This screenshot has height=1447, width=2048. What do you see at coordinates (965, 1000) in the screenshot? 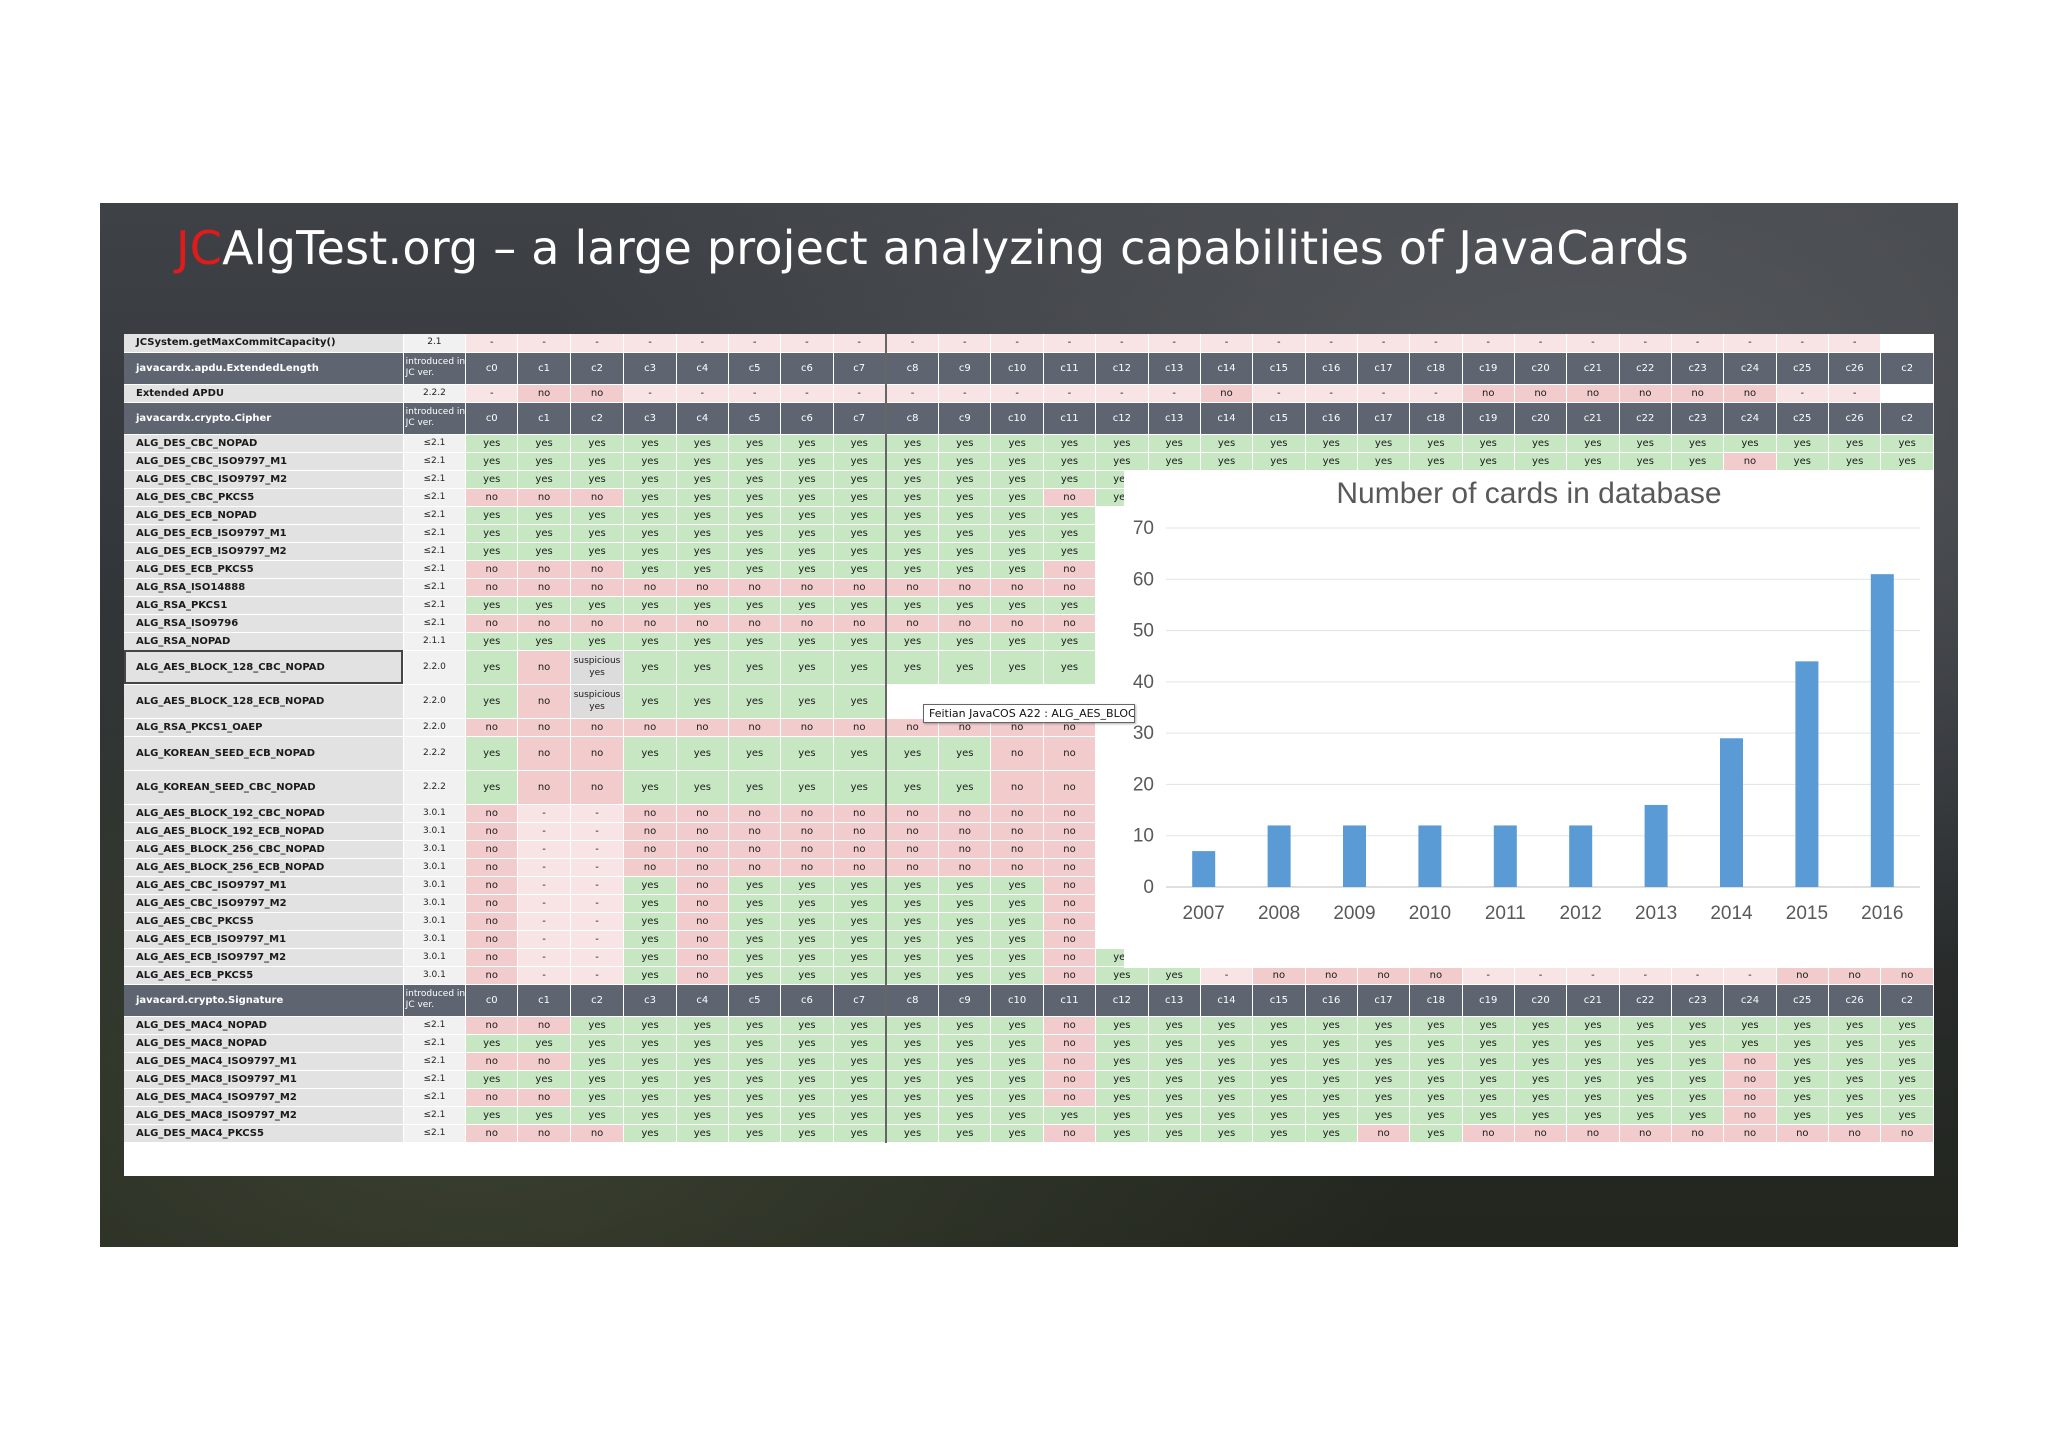
I see `column-header: c9` at bounding box center [965, 1000].